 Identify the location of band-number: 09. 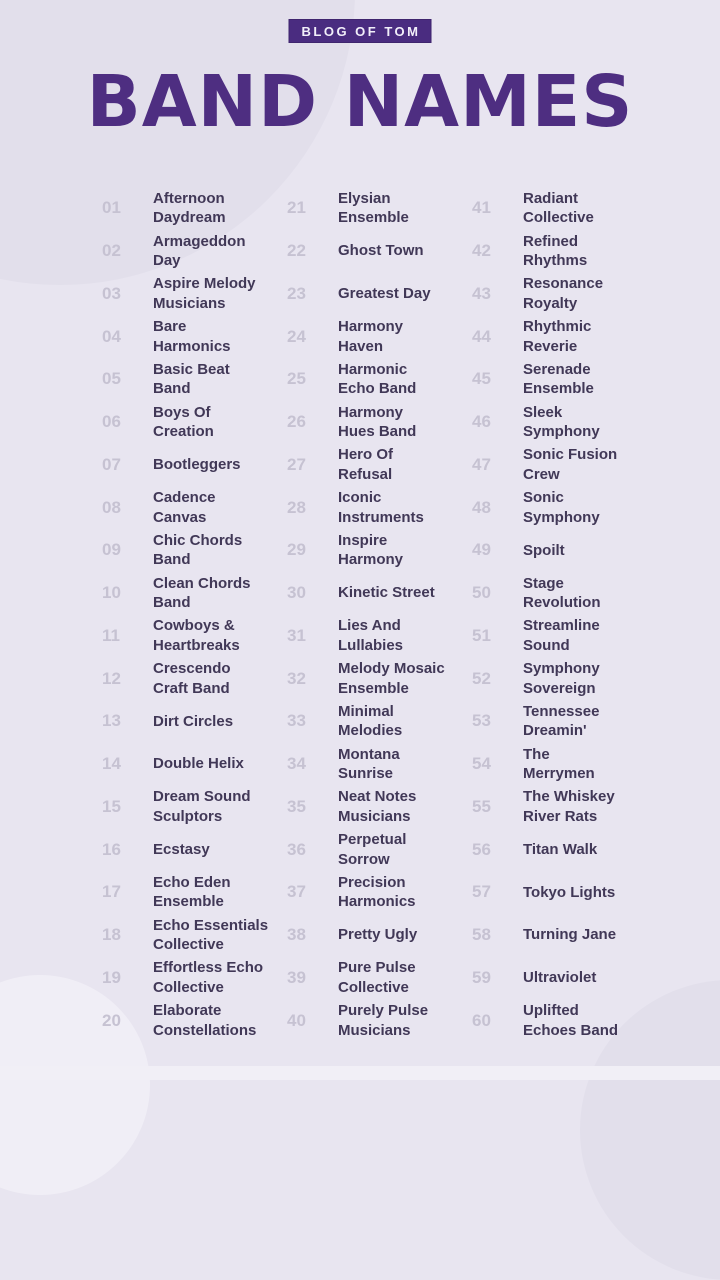
(111, 550).